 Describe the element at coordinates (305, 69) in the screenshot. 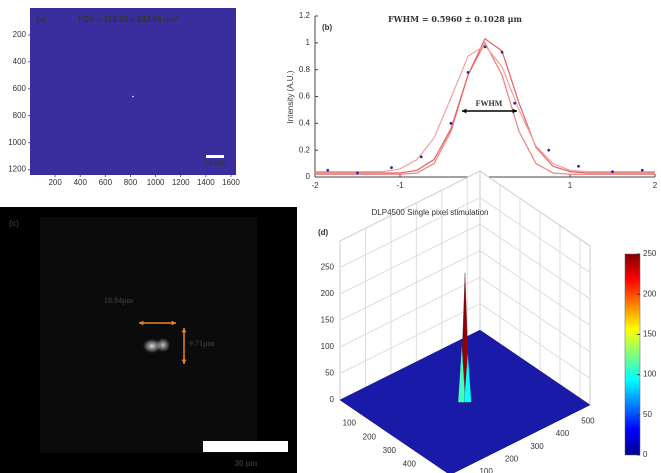

I see `y-tick-label: 0.8` at that location.